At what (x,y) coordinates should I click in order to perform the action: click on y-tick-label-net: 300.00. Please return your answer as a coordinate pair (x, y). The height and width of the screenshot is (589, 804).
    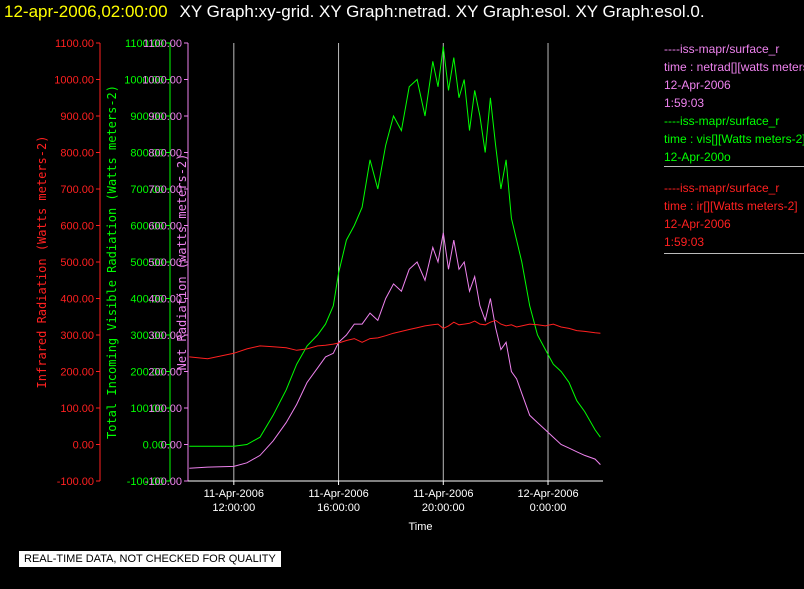
    Looking at the image, I should click on (165, 336).